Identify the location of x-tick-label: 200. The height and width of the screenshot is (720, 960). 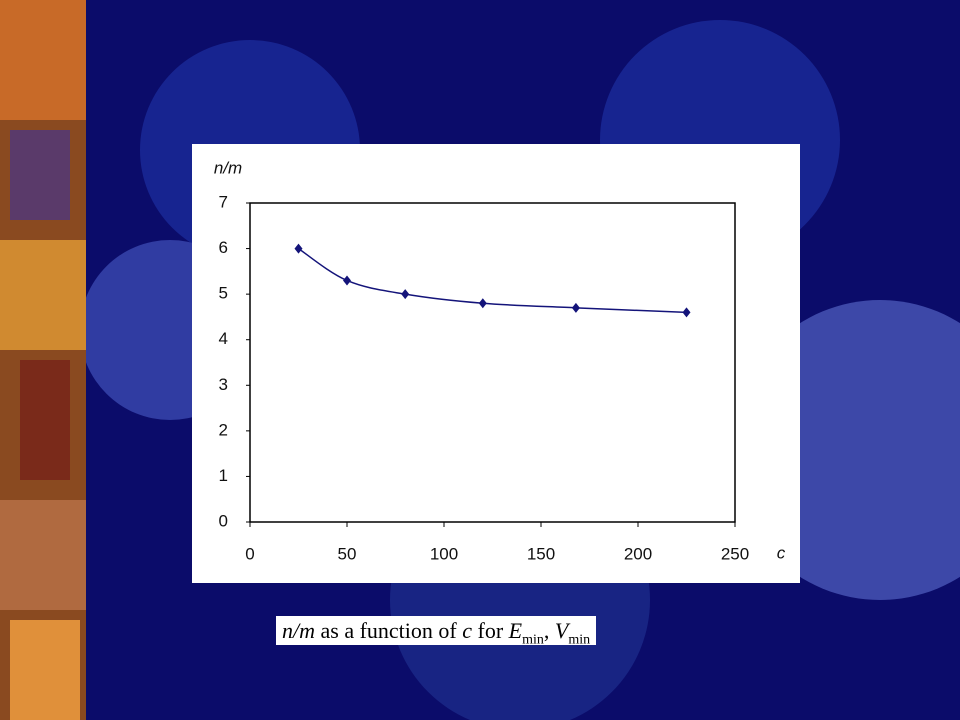
(638, 553).